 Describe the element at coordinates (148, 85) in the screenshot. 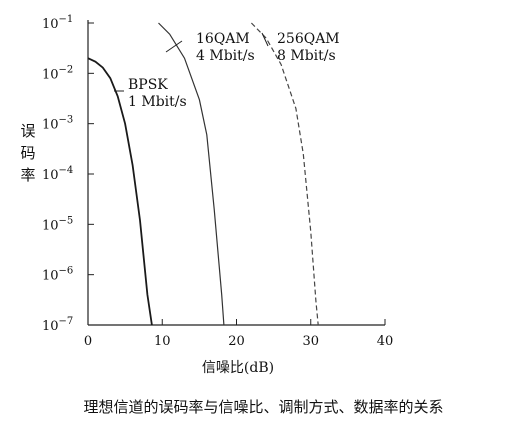

I see `series-label-name: BPSK` at that location.